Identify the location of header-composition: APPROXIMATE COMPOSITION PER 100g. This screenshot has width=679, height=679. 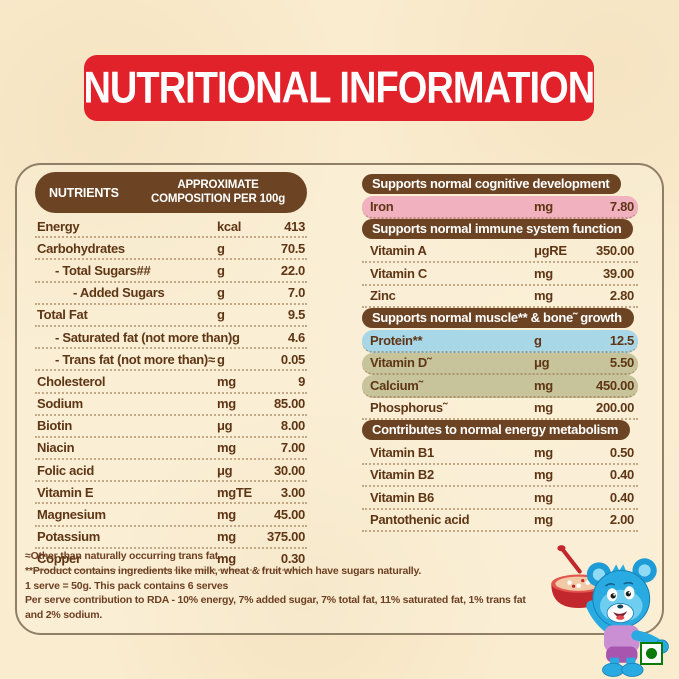
(218, 191).